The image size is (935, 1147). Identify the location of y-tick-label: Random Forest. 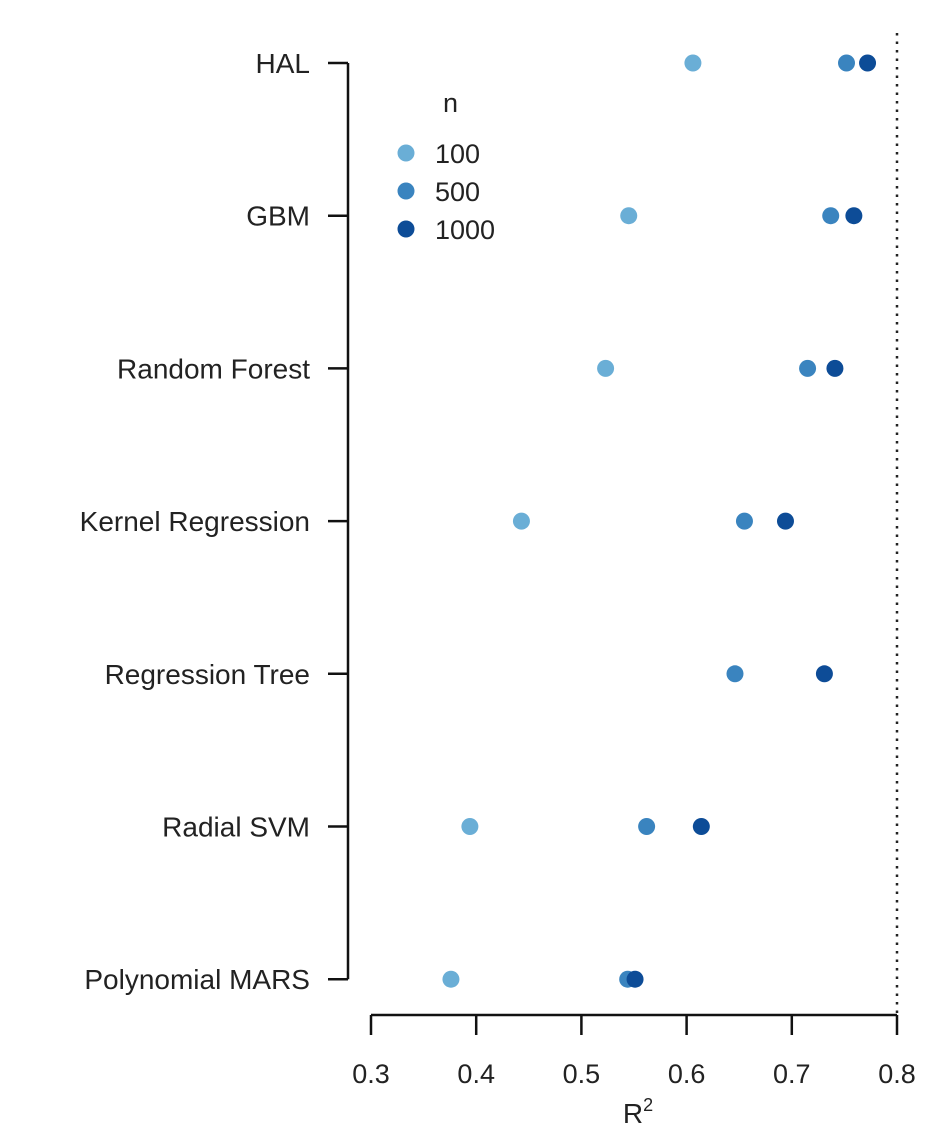
(213, 368).